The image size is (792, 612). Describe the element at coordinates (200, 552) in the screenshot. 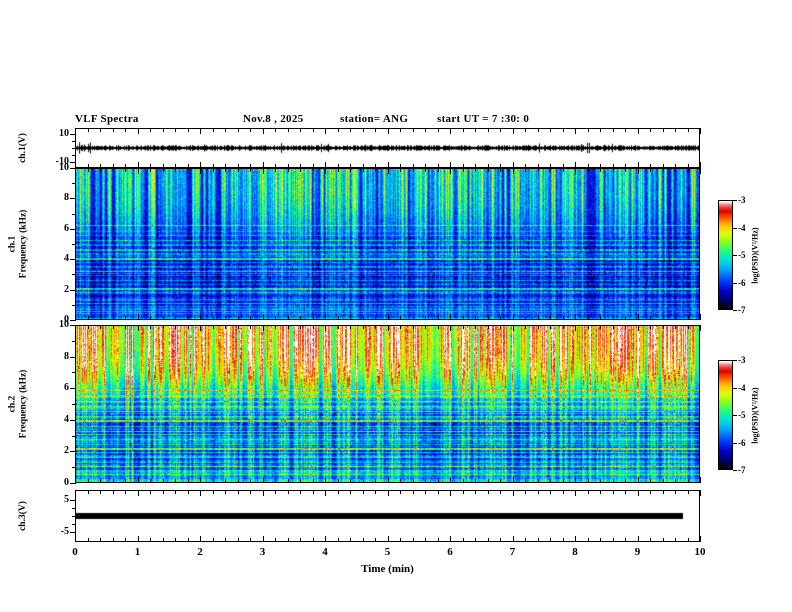

I see `x-tick-label: 2` at that location.